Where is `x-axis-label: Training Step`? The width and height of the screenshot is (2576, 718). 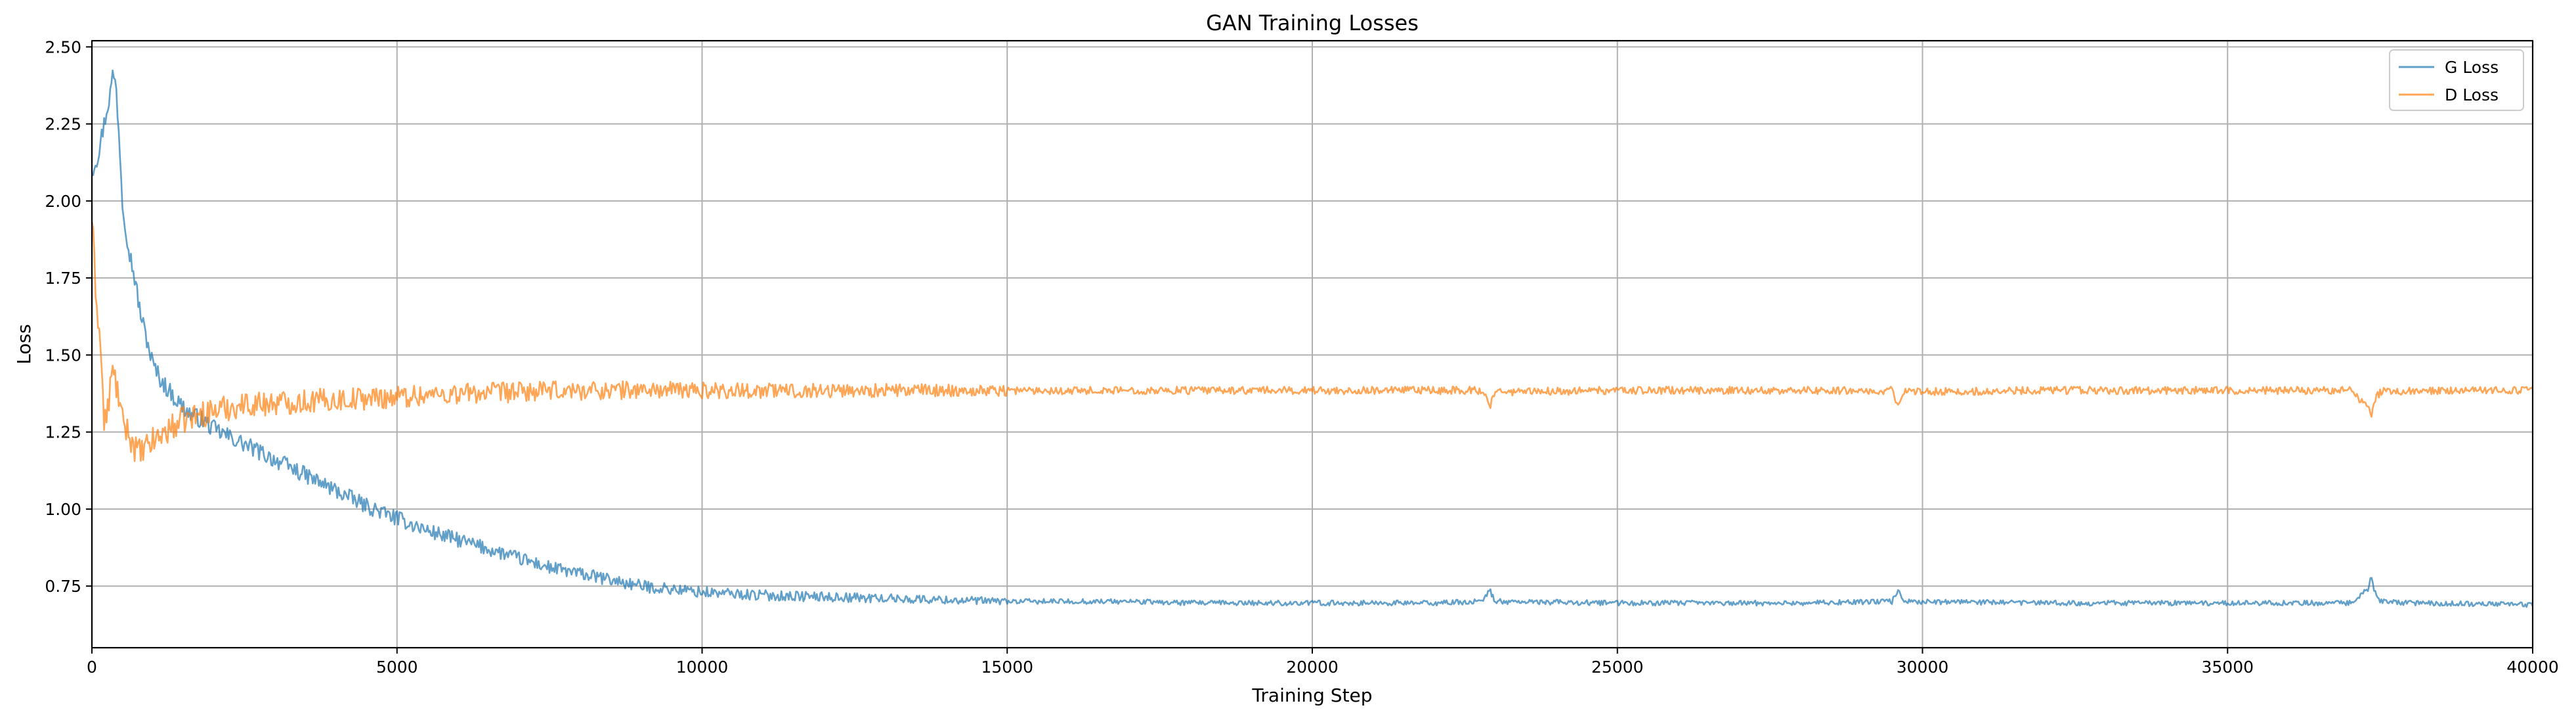 x-axis-label: Training Step is located at coordinates (1311, 695).